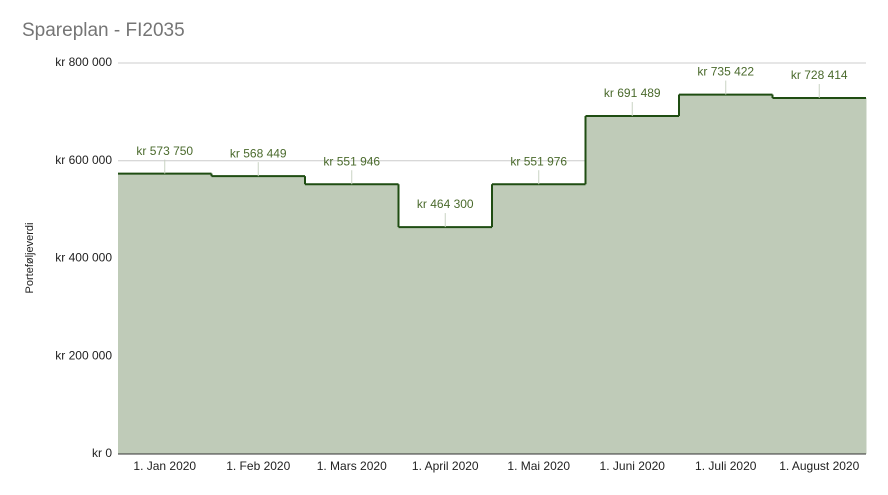 The height and width of the screenshot is (495, 888). I want to click on x-tick-label: 1. Juni 2020, so click(633, 466).